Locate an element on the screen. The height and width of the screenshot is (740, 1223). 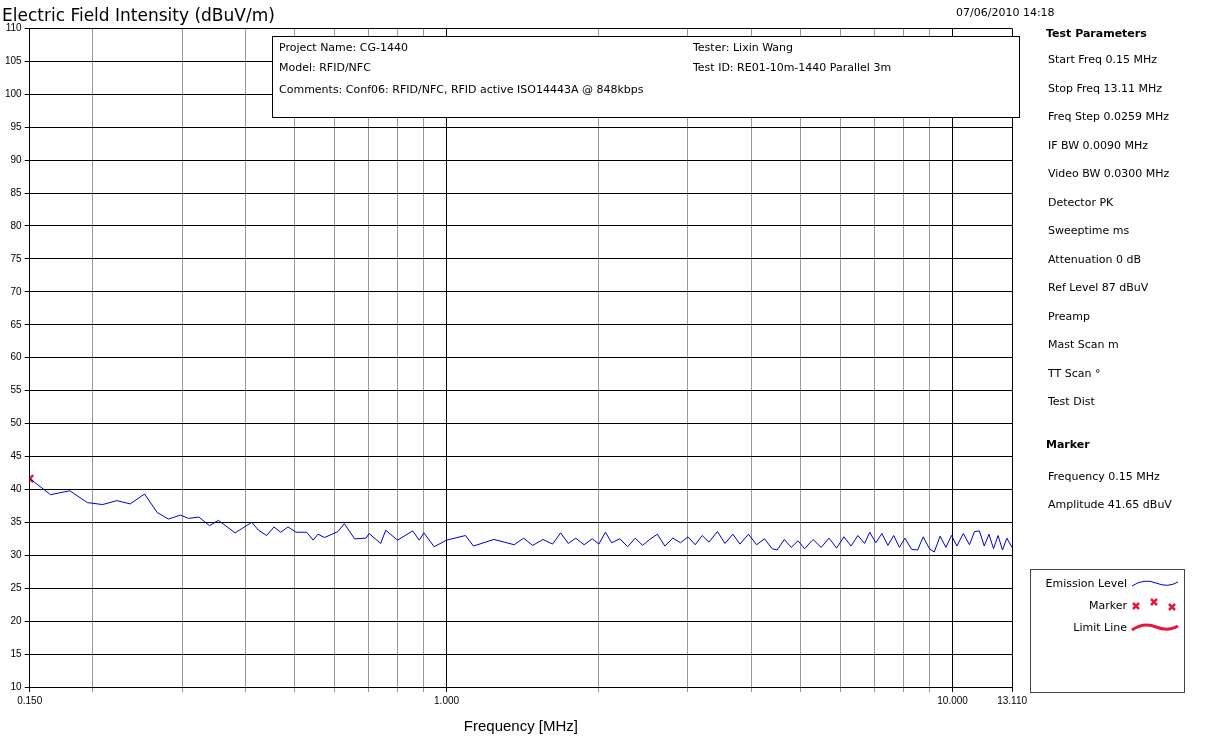
text: Test Dist is located at coordinates (1071, 401).